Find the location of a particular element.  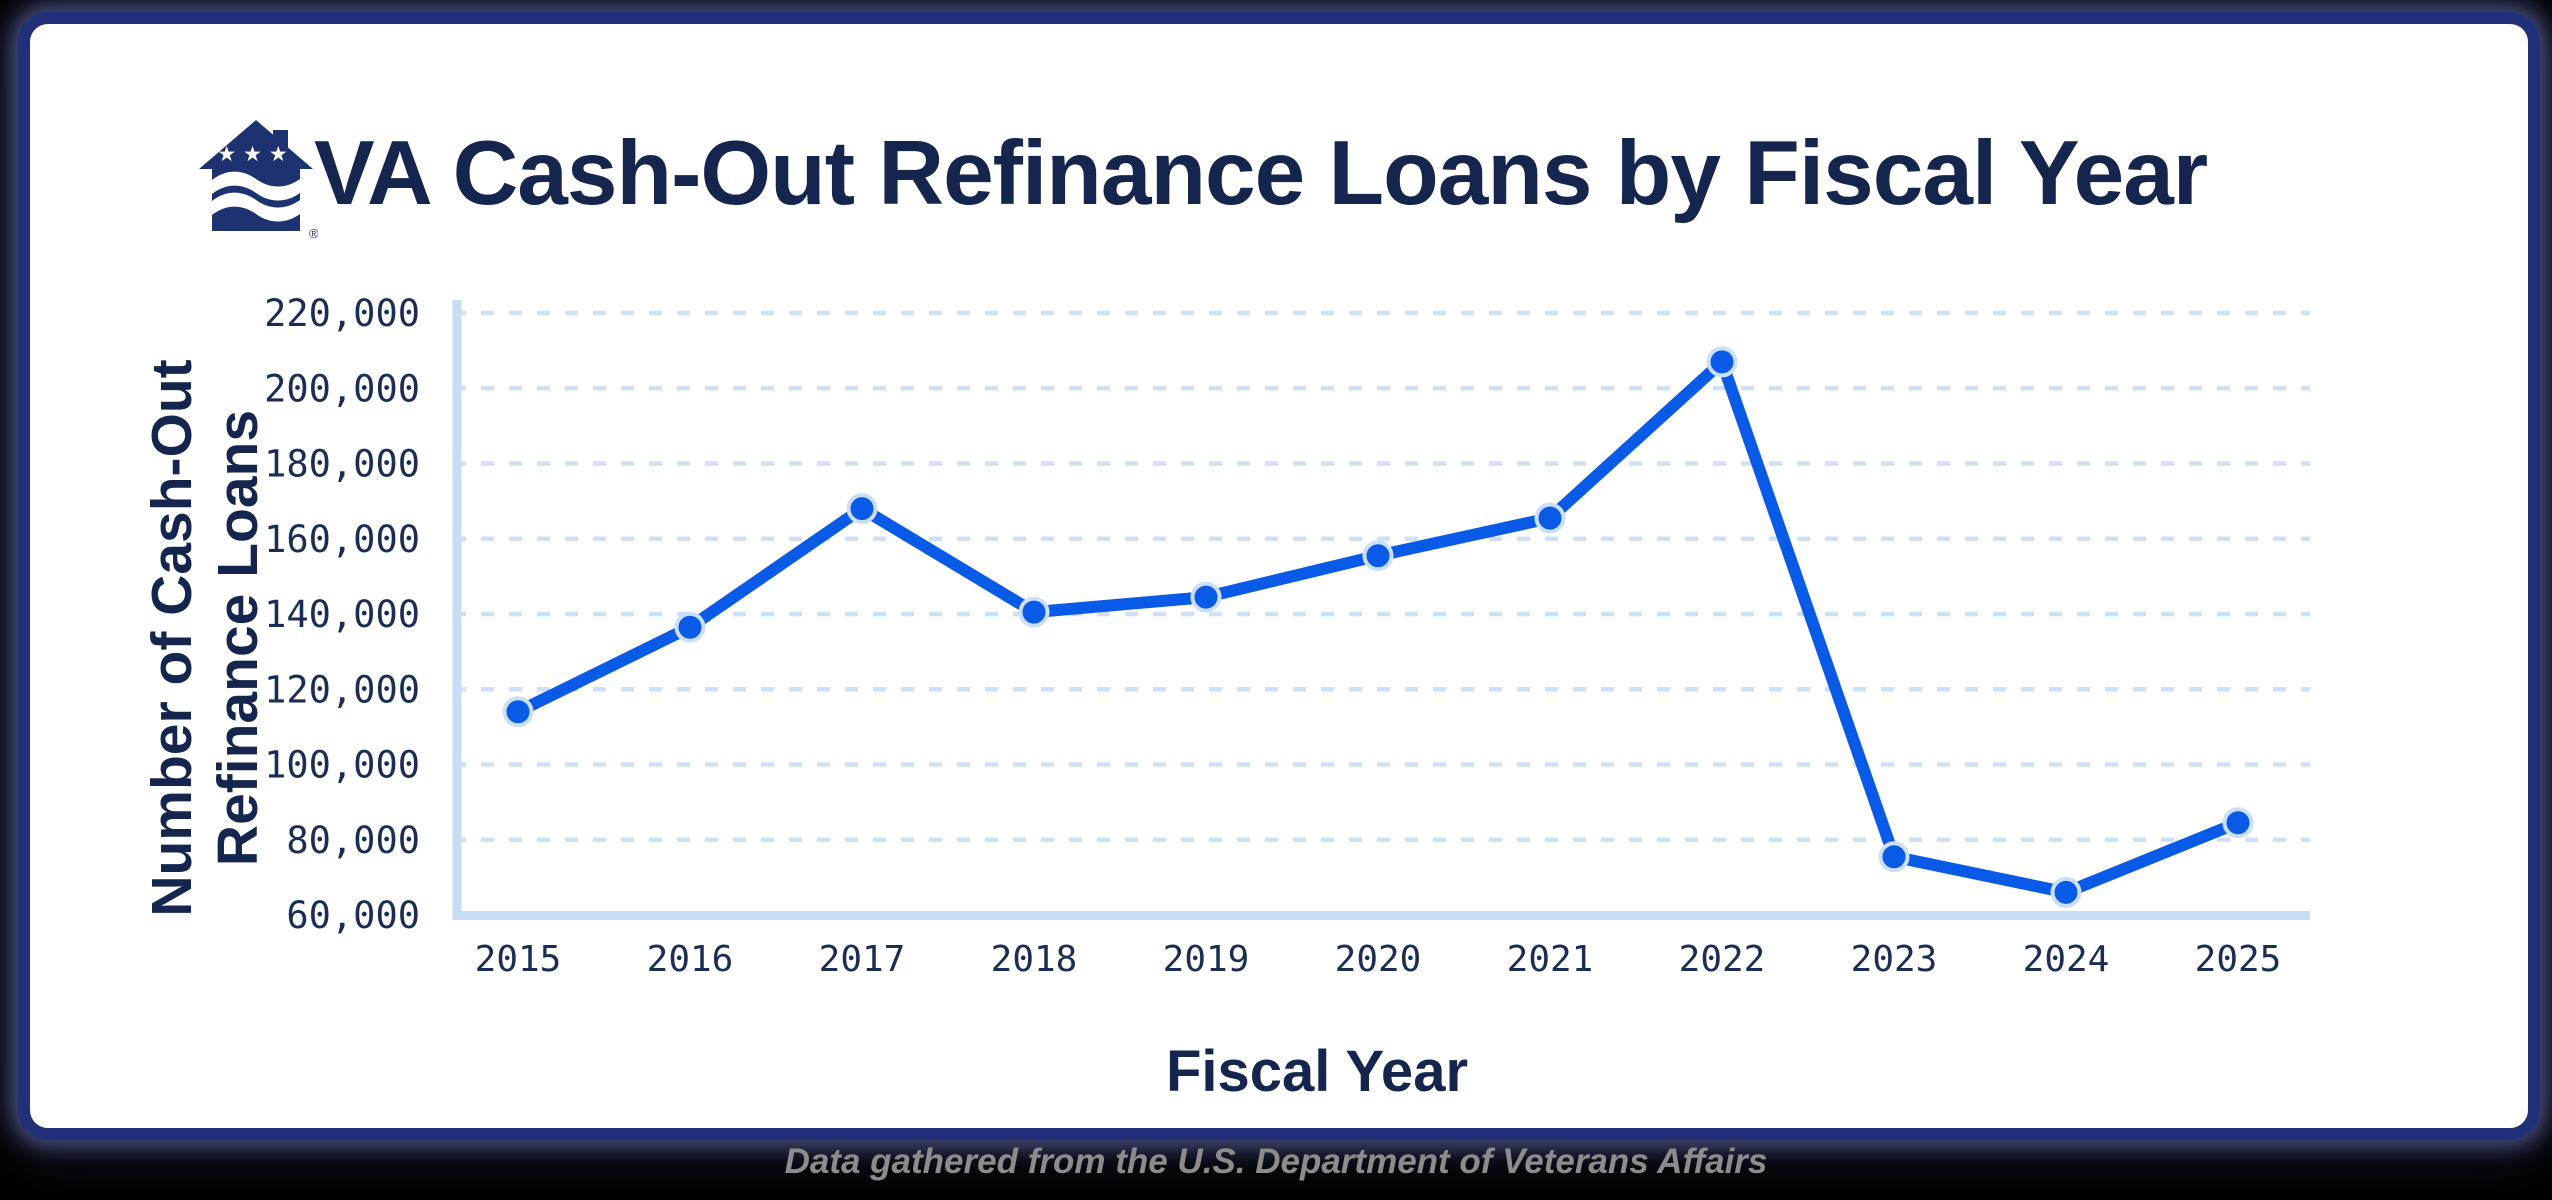

data-point-2021 is located at coordinates (1550, 518).